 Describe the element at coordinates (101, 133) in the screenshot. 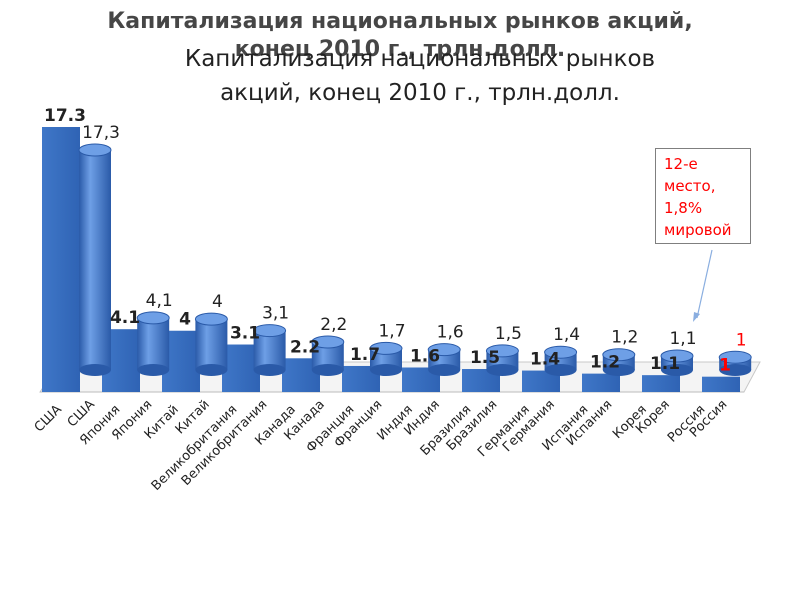

I see `cylinder-value-label: 17,3` at that location.